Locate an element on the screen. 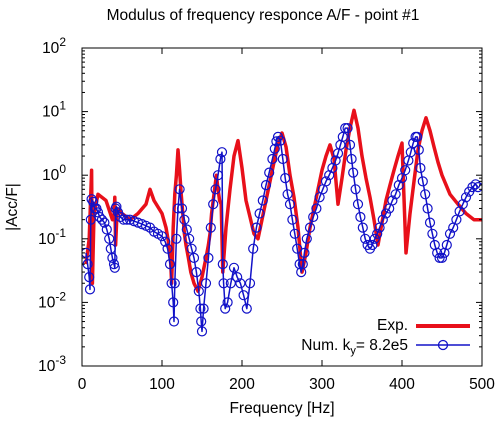 The width and height of the screenshot is (501, 421). y-tick-label: 10⁻¹ is located at coordinates (52, 237).